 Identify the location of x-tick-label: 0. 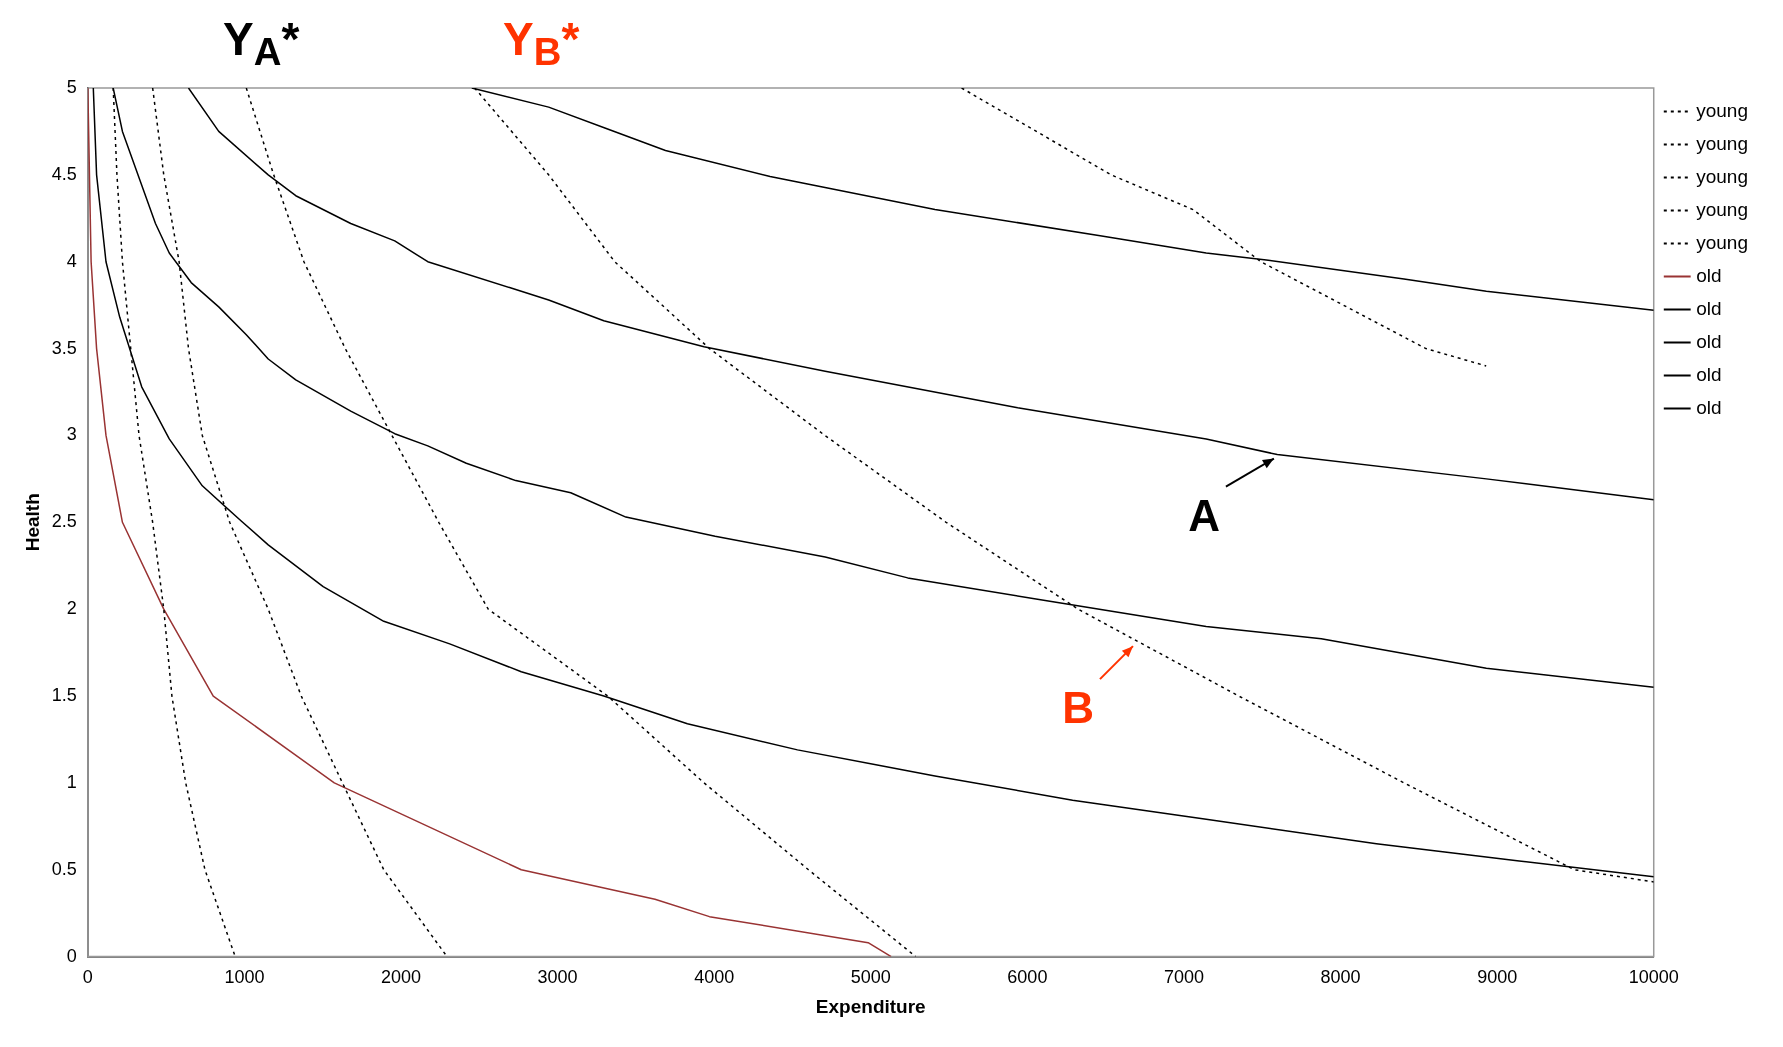
(87, 977).